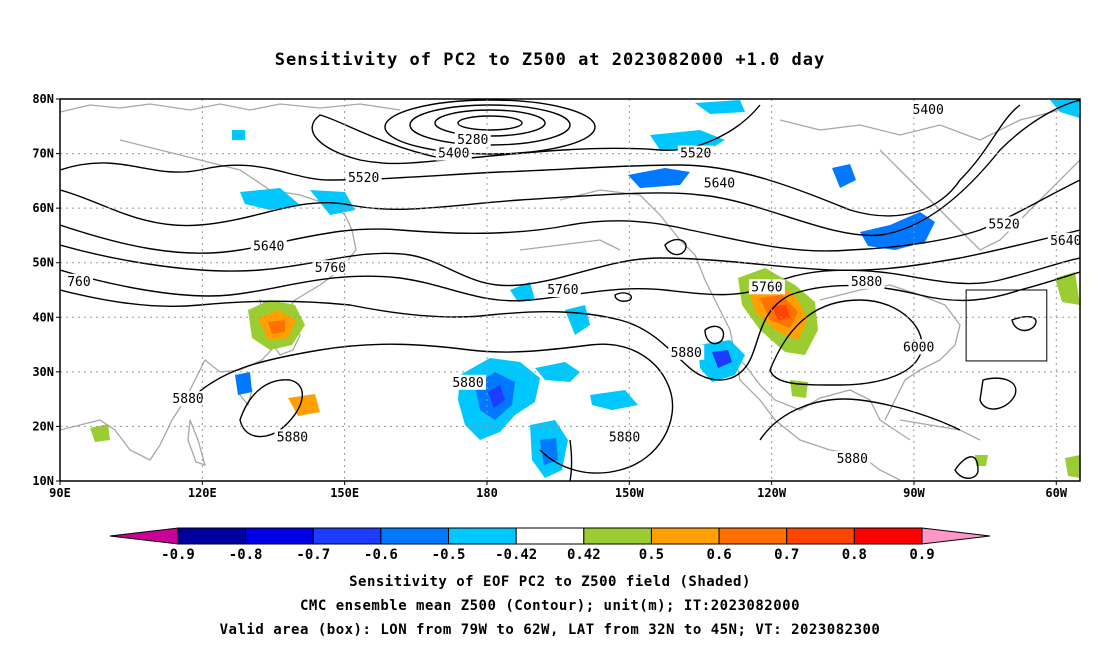 This screenshot has width=1100, height=650. I want to click on colorbar-label: -0.5, so click(449, 555).